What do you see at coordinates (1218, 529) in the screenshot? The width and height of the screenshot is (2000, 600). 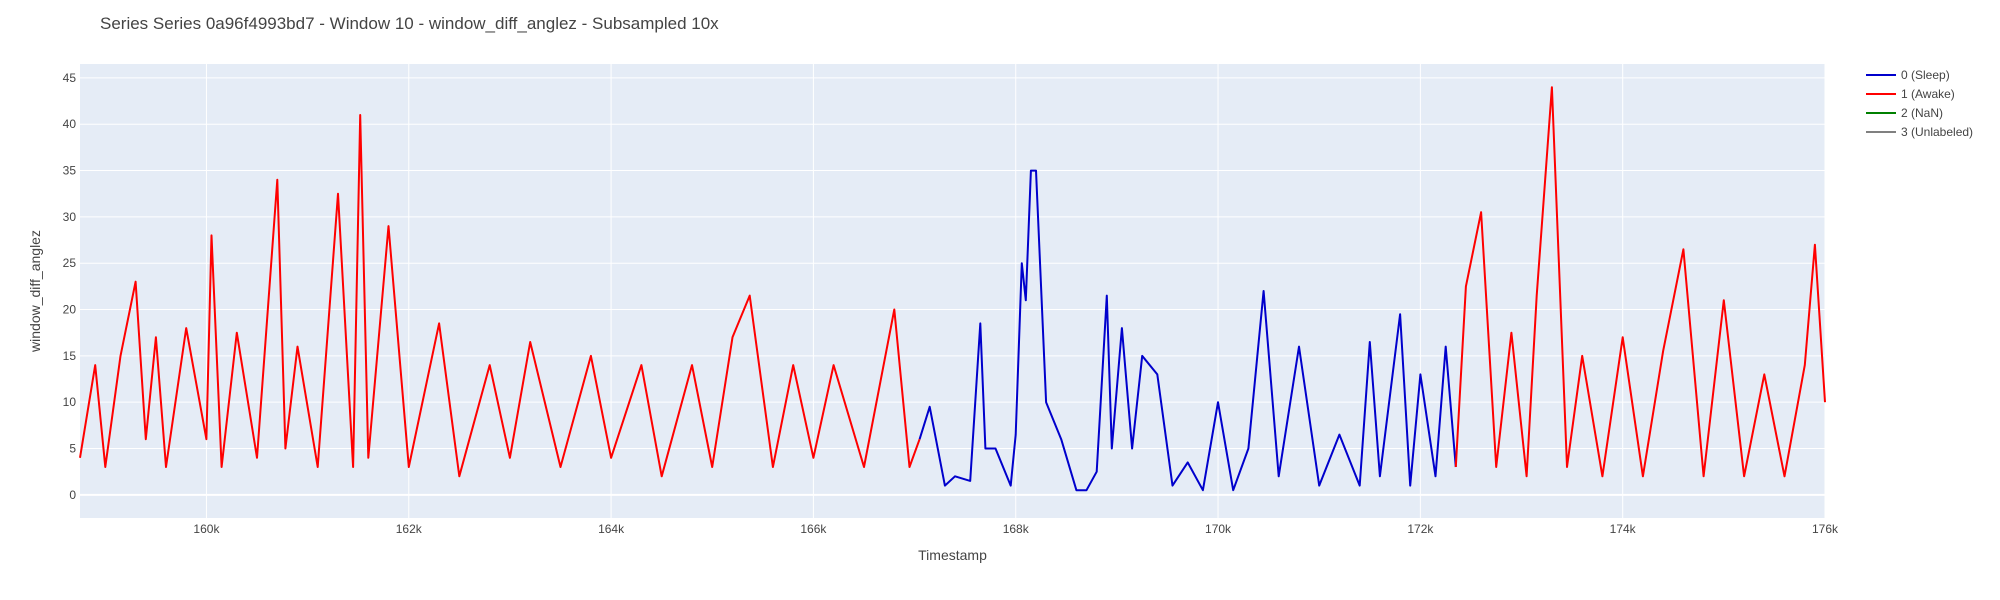 I see `x-tick-label: 170k` at bounding box center [1218, 529].